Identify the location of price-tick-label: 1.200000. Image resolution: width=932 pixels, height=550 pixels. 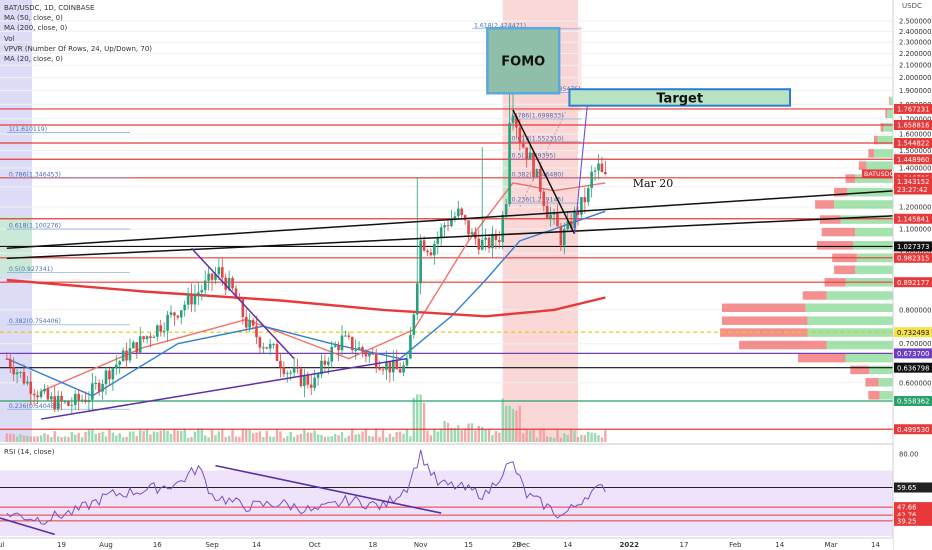
(915, 208).